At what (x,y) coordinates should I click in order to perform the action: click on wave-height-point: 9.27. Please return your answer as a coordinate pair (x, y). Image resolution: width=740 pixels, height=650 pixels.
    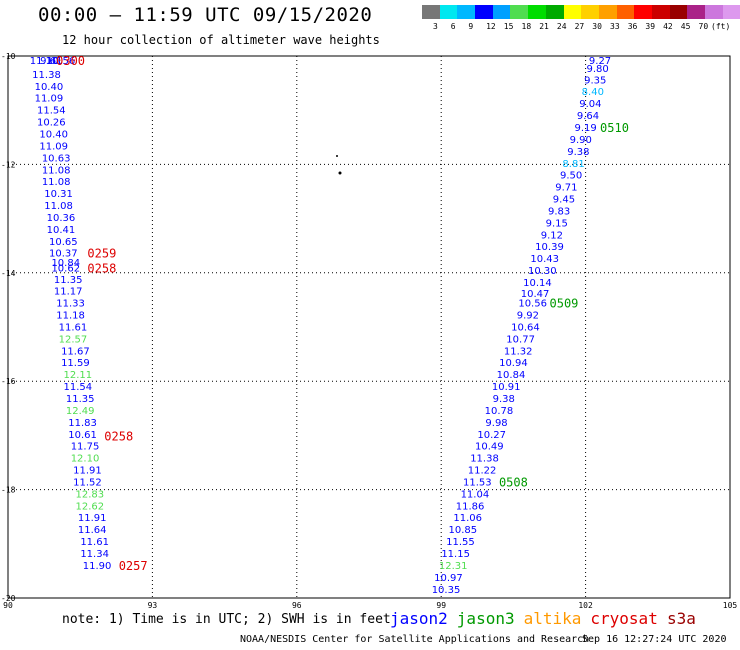
    Looking at the image, I should click on (600, 61).